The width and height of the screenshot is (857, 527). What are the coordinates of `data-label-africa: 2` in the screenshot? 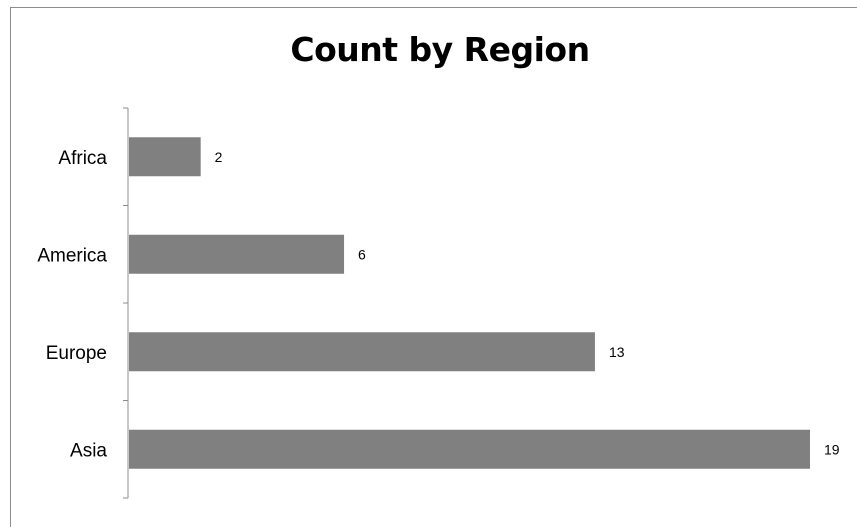 It's located at (219, 157).